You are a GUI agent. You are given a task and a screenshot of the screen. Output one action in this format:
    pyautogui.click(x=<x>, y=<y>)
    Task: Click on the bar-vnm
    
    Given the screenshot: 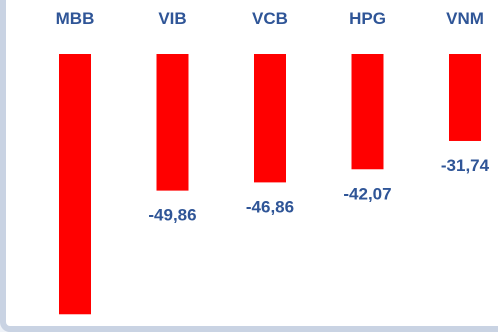 What is the action you would take?
    pyautogui.click(x=465, y=97)
    